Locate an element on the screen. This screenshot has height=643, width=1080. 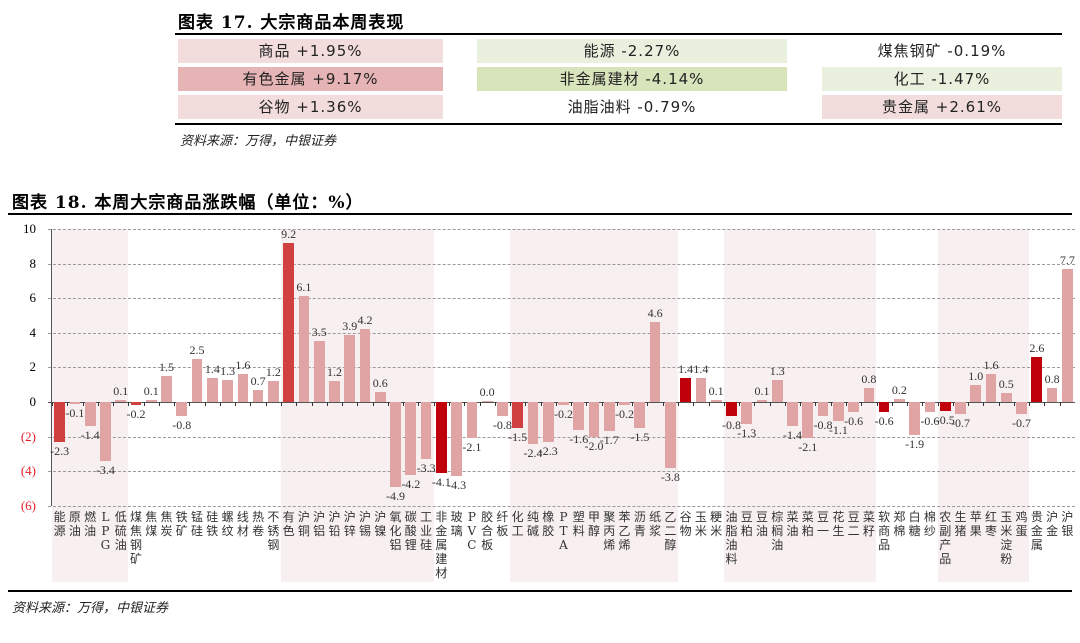
bar-value-label: -0.1 is located at coordinates (75, 412).